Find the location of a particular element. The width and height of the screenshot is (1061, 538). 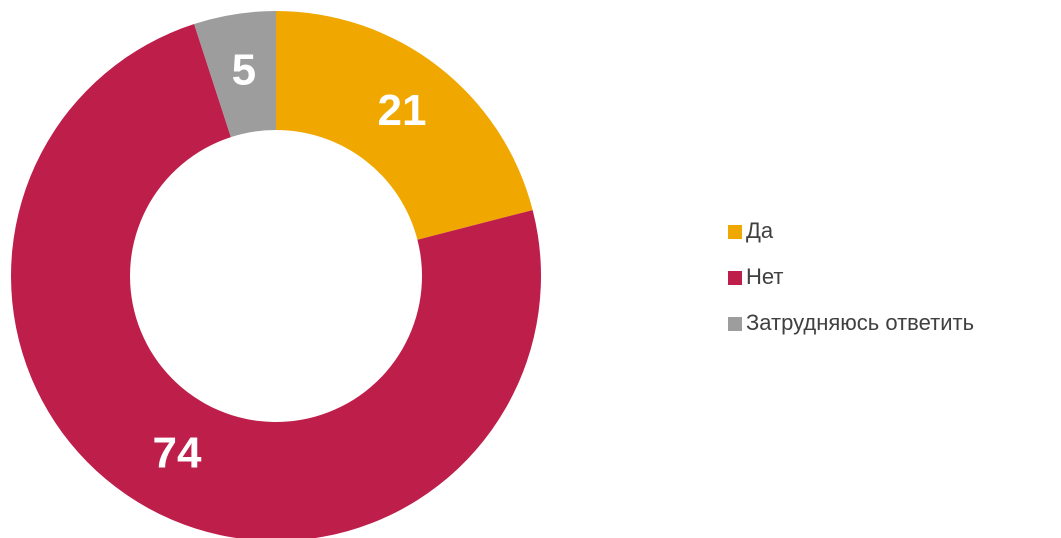

data-label: 5 is located at coordinates (244, 70).